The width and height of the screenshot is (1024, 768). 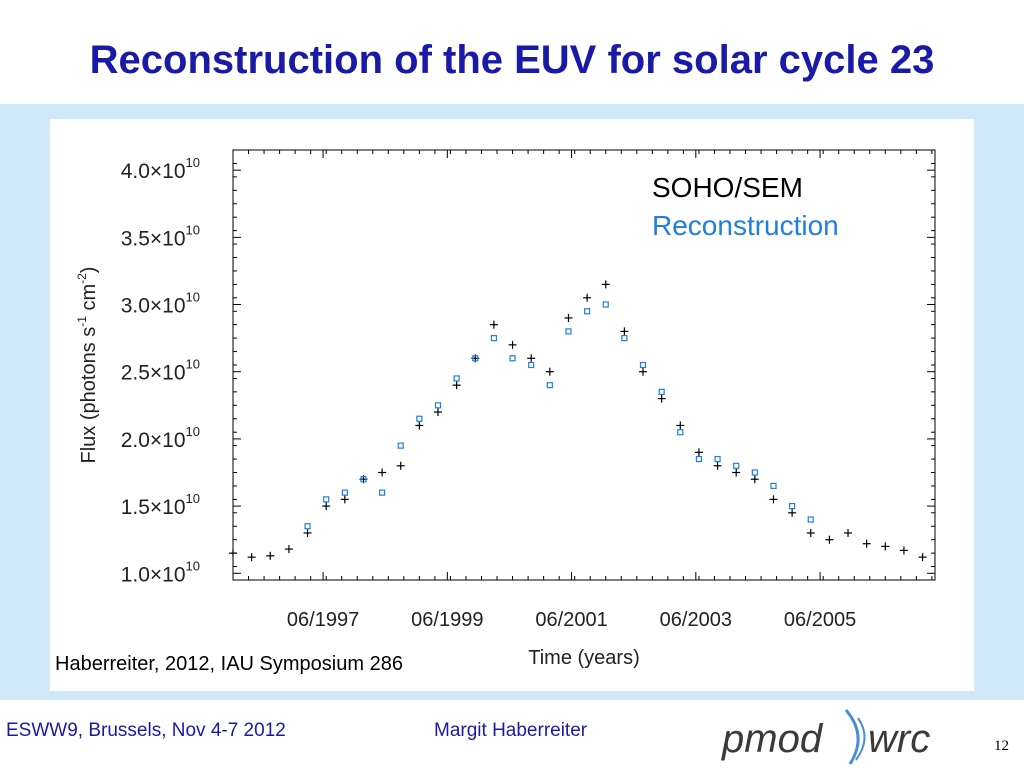 What do you see at coordinates (323, 620) in the screenshot?
I see `x-tick-label: 06/1997` at bounding box center [323, 620].